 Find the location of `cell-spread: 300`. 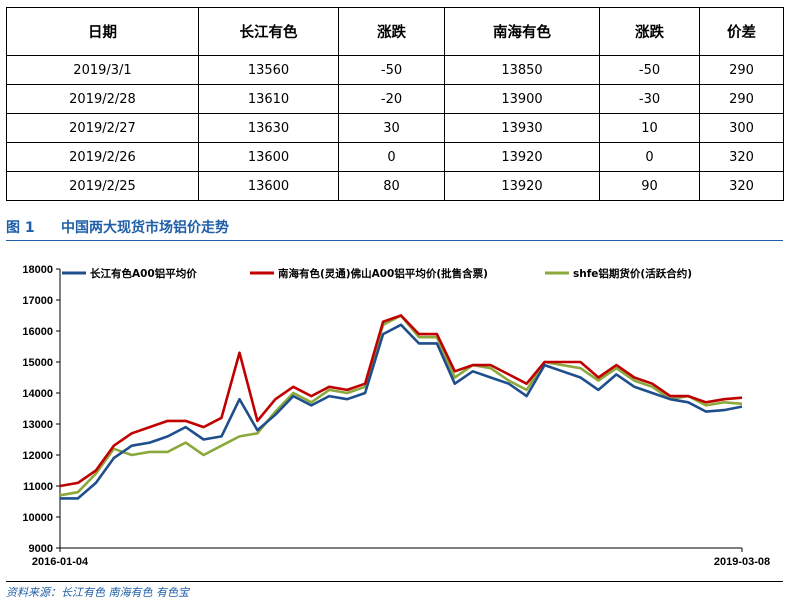

cell-spread: 300 is located at coordinates (741, 128).